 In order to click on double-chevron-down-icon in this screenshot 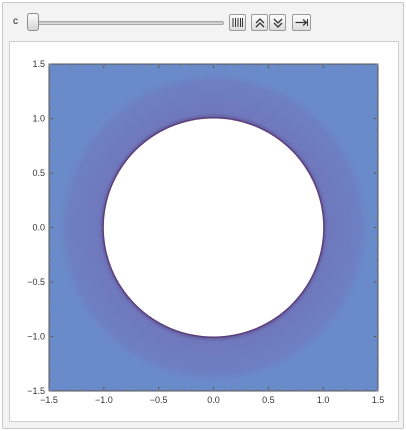, I will do `click(278, 23)`.